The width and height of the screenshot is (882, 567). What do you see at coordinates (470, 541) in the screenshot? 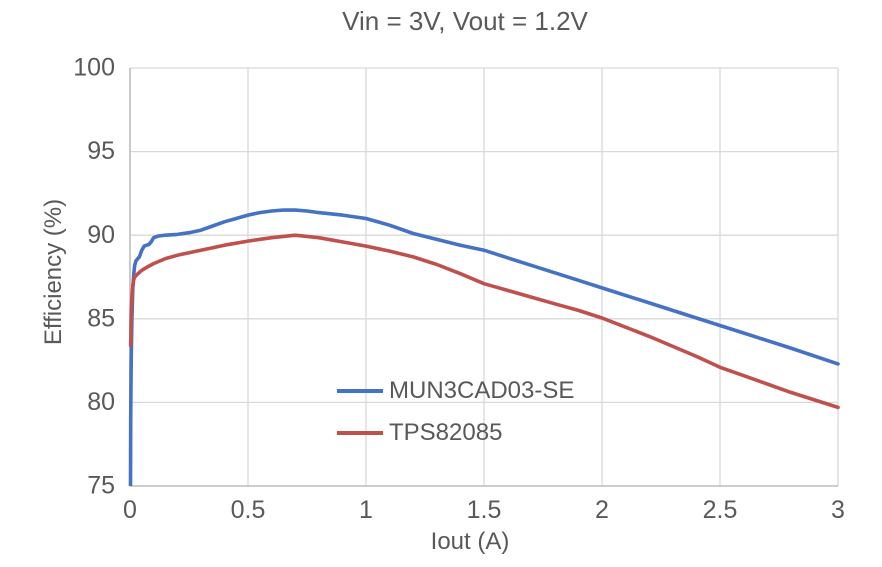
I see `x-axis-title: Iout (A)` at bounding box center [470, 541].